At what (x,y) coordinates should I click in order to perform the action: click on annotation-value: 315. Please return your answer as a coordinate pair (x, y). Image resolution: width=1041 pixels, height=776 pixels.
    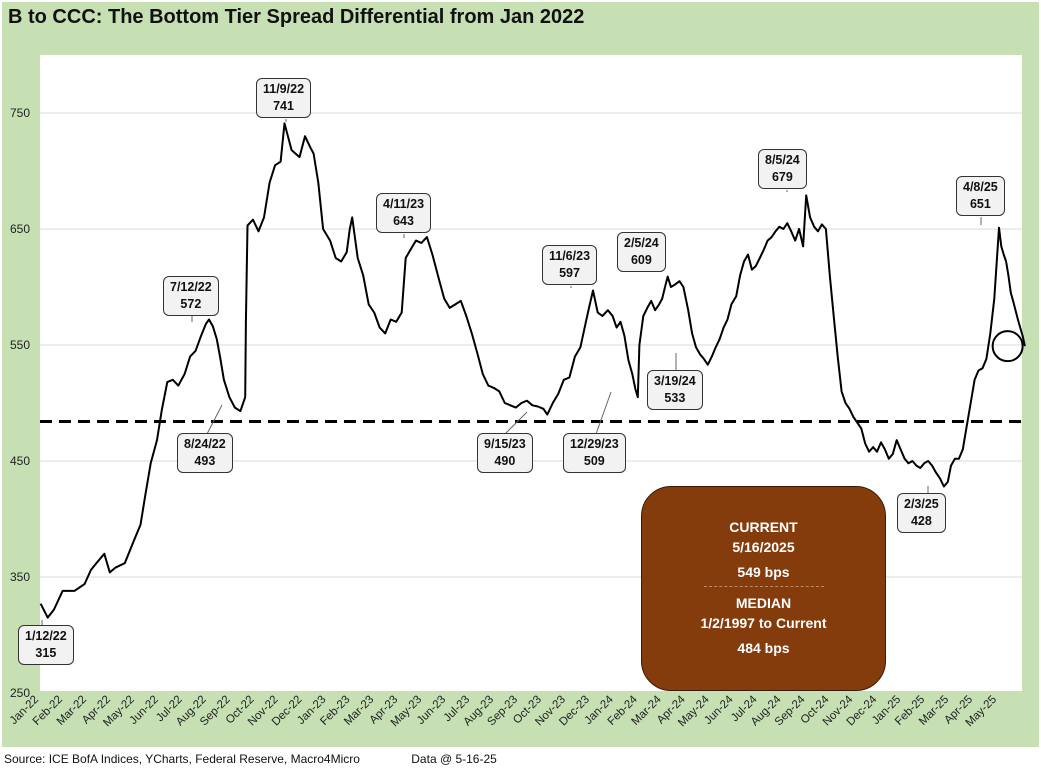
    Looking at the image, I should click on (46, 653).